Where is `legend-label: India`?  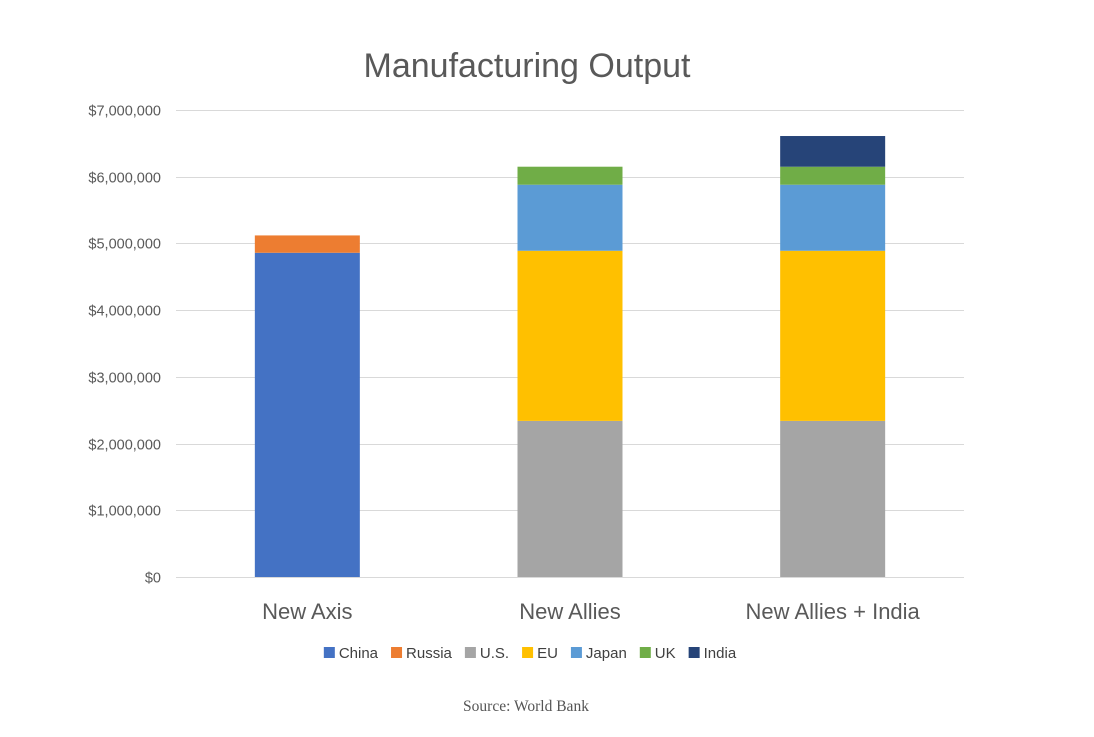
legend-label: India is located at coordinates (720, 653).